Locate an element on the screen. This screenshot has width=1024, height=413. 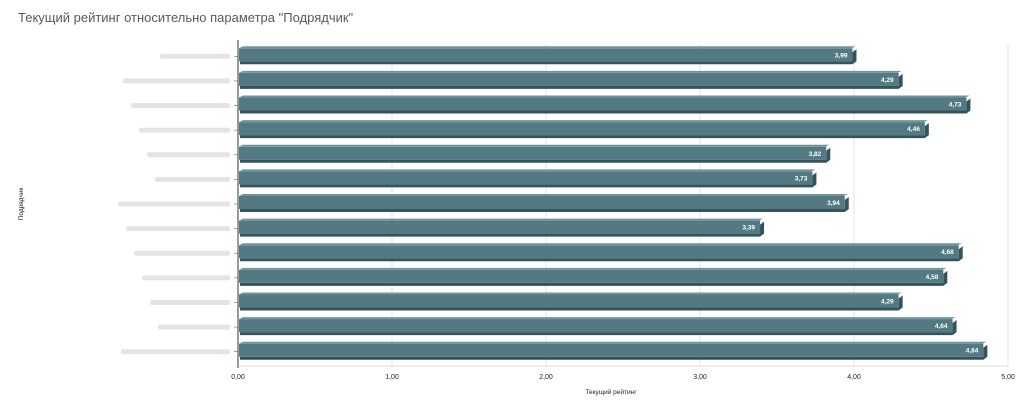
bar-value-label: 3,39 is located at coordinates (748, 228).